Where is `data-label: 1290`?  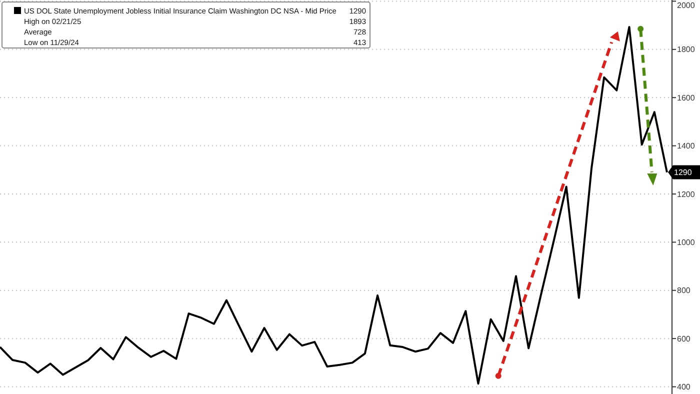
data-label: 1290 is located at coordinates (683, 173).